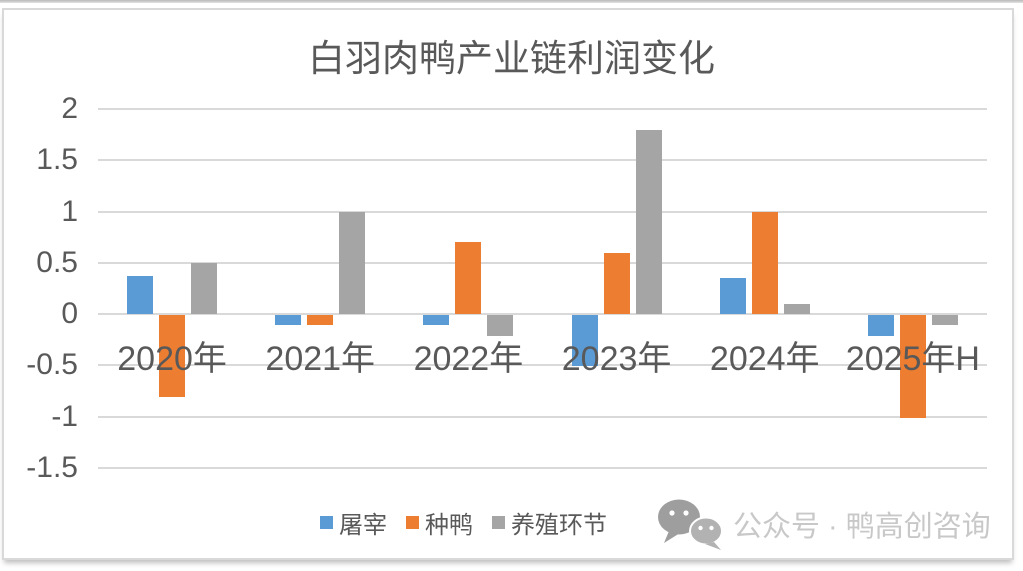 The width and height of the screenshot is (1023, 571). I want to click on x-axis-label: 2024年, so click(764, 359).